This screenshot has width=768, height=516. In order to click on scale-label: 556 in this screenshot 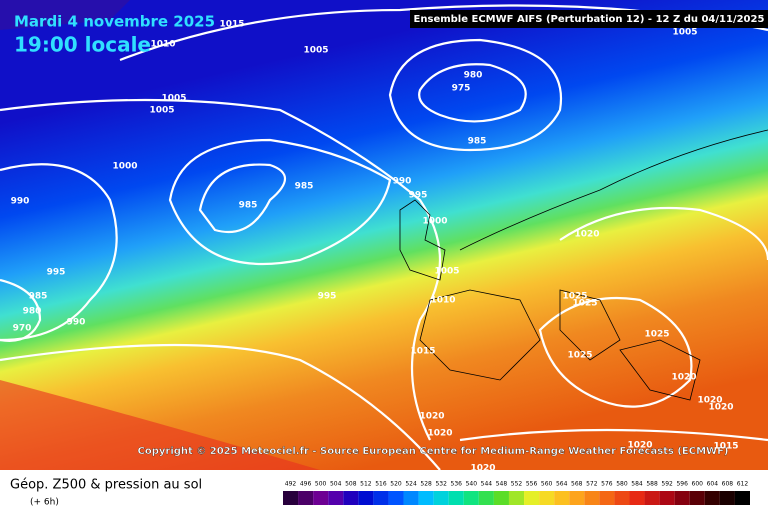, I will do `click(532, 484)`.